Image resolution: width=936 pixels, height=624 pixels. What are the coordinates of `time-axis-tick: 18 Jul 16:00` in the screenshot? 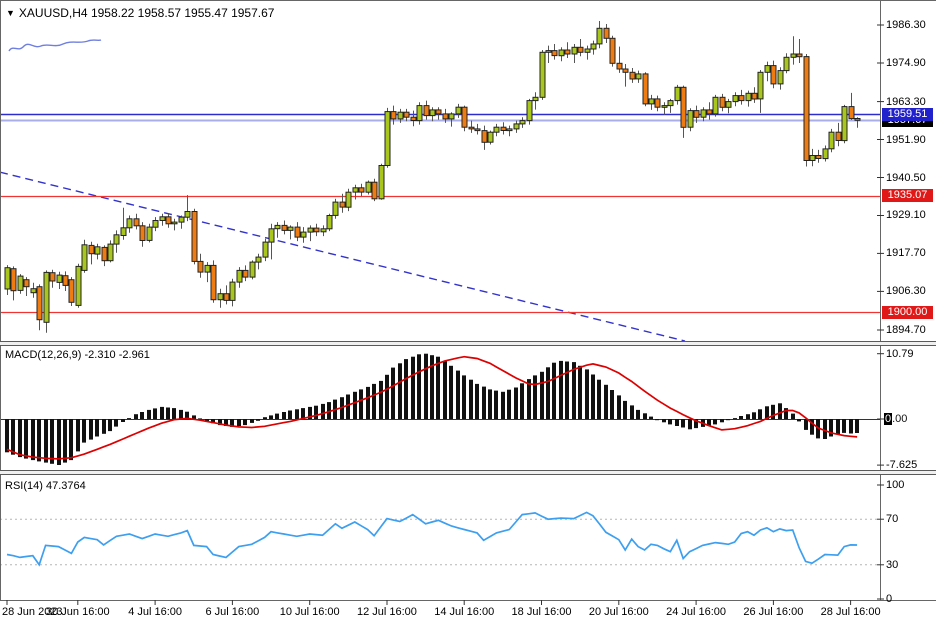 It's located at (541, 612).